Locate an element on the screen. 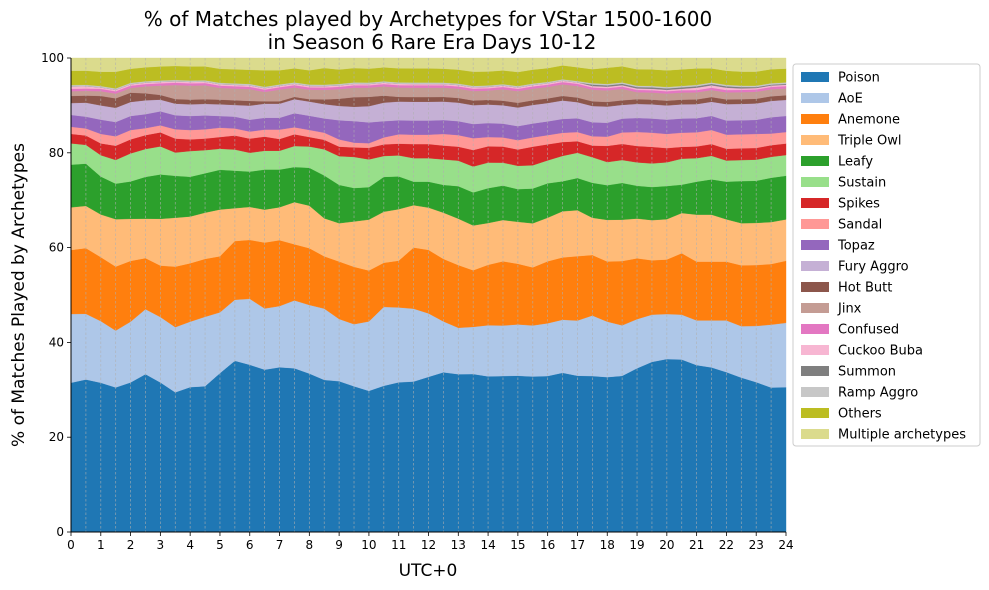 The height and width of the screenshot is (590, 989). x-tick-label: 22 is located at coordinates (726, 545).